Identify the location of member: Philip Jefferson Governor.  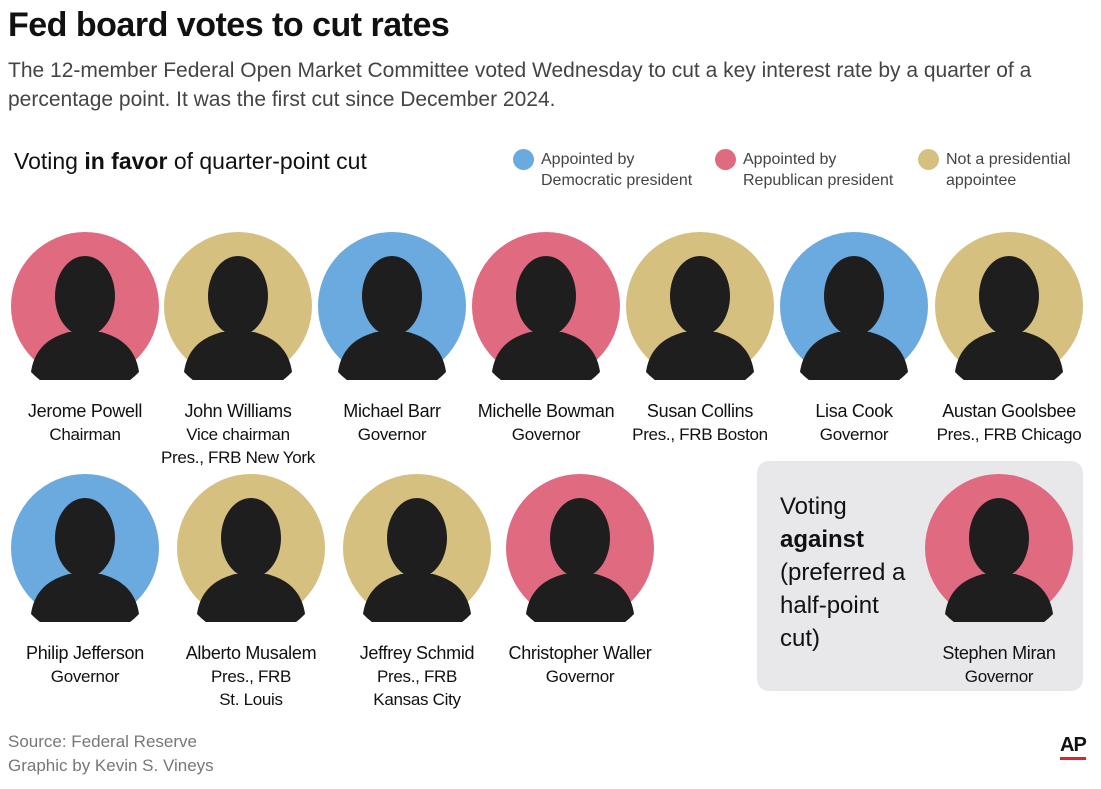
(85, 581).